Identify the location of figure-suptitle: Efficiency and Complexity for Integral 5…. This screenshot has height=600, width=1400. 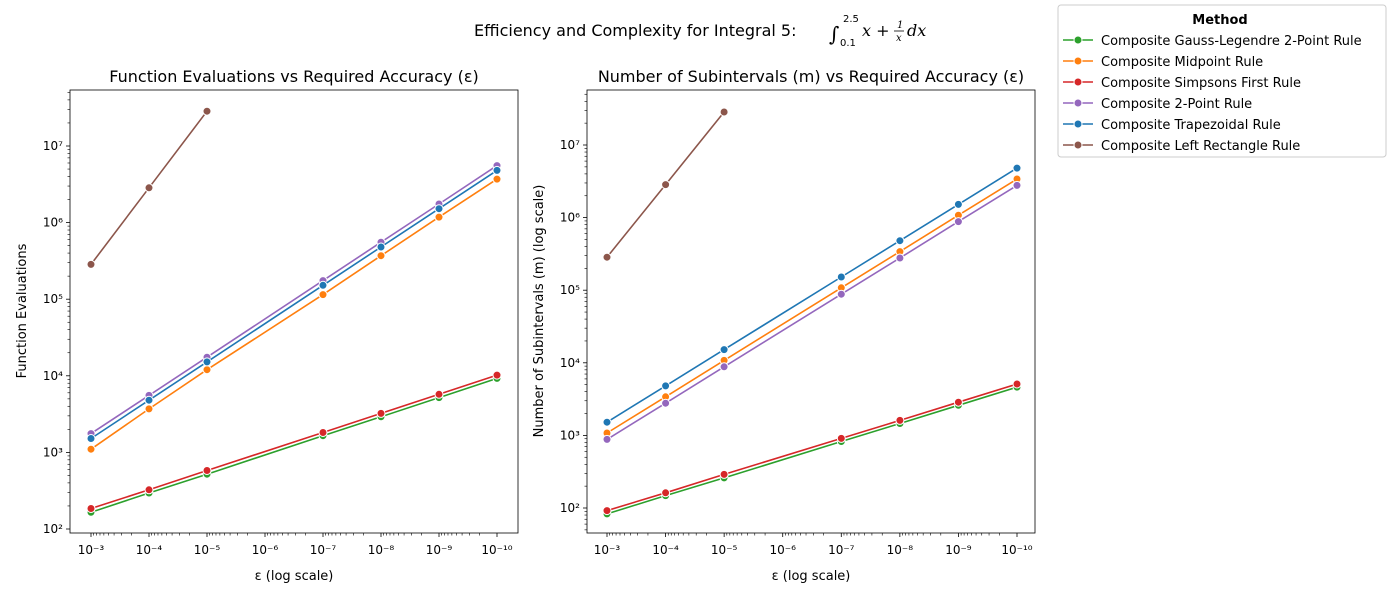
(700, 31).